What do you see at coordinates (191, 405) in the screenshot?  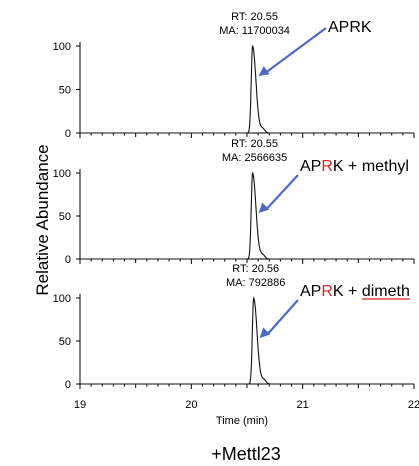 I see `x-tick-label: 20` at bounding box center [191, 405].